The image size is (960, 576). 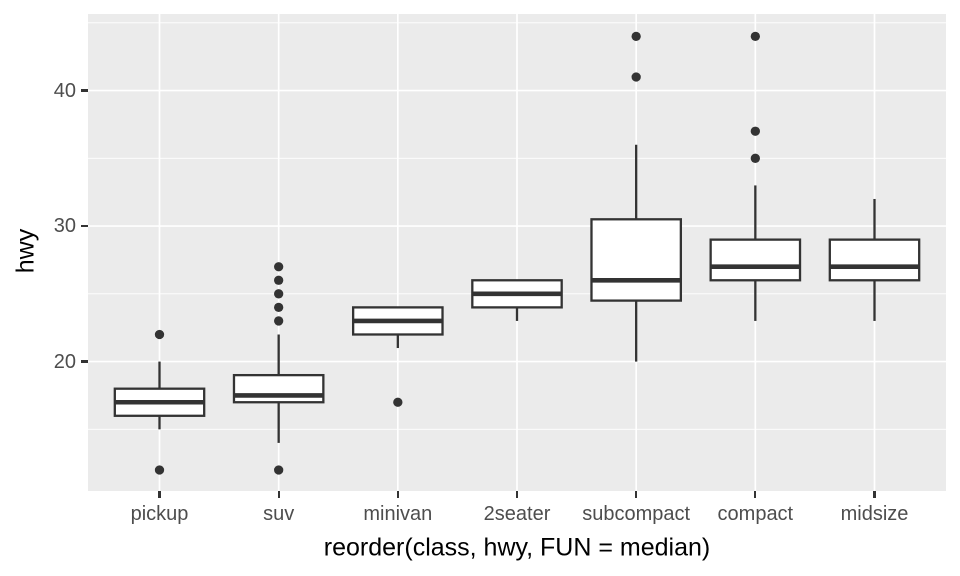 I want to click on box-subcompact, so click(x=636, y=260).